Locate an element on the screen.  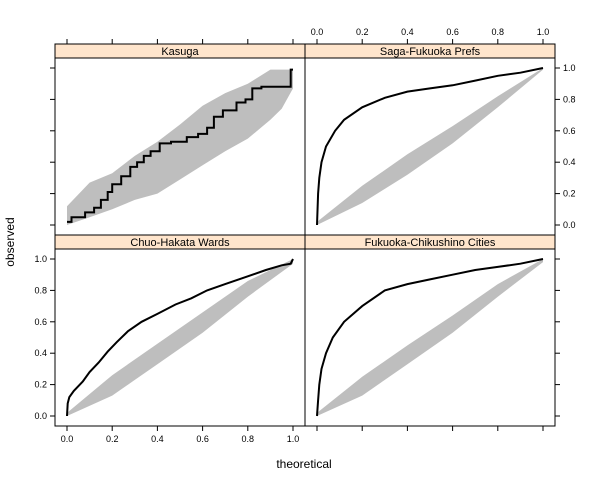
x-tick-label-top-right-0: 0.0 is located at coordinates (317, 32).